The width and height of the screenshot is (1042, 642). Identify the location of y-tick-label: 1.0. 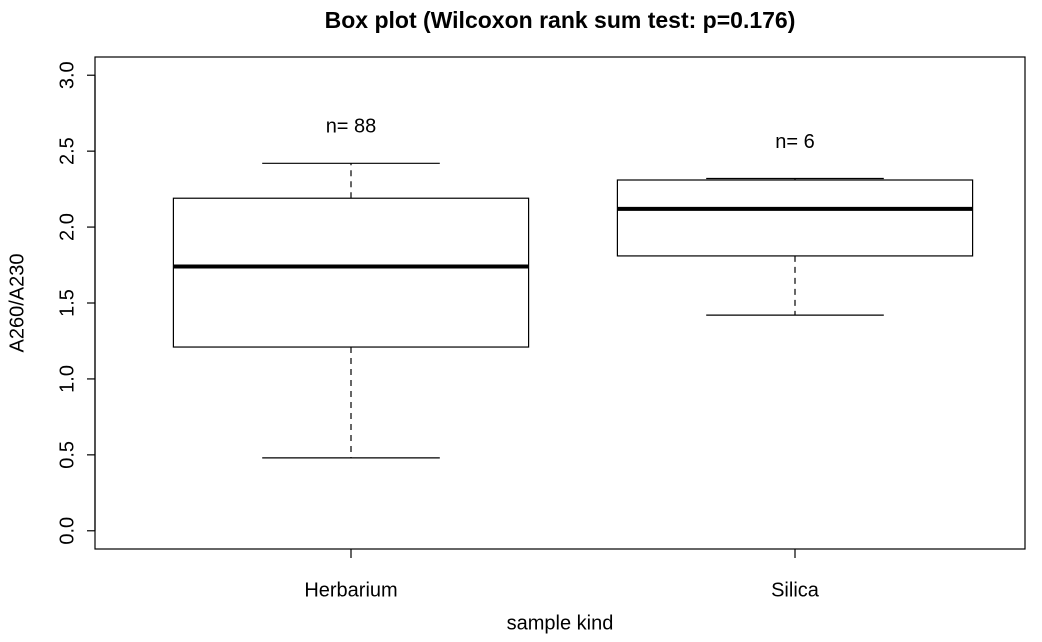
(67, 379).